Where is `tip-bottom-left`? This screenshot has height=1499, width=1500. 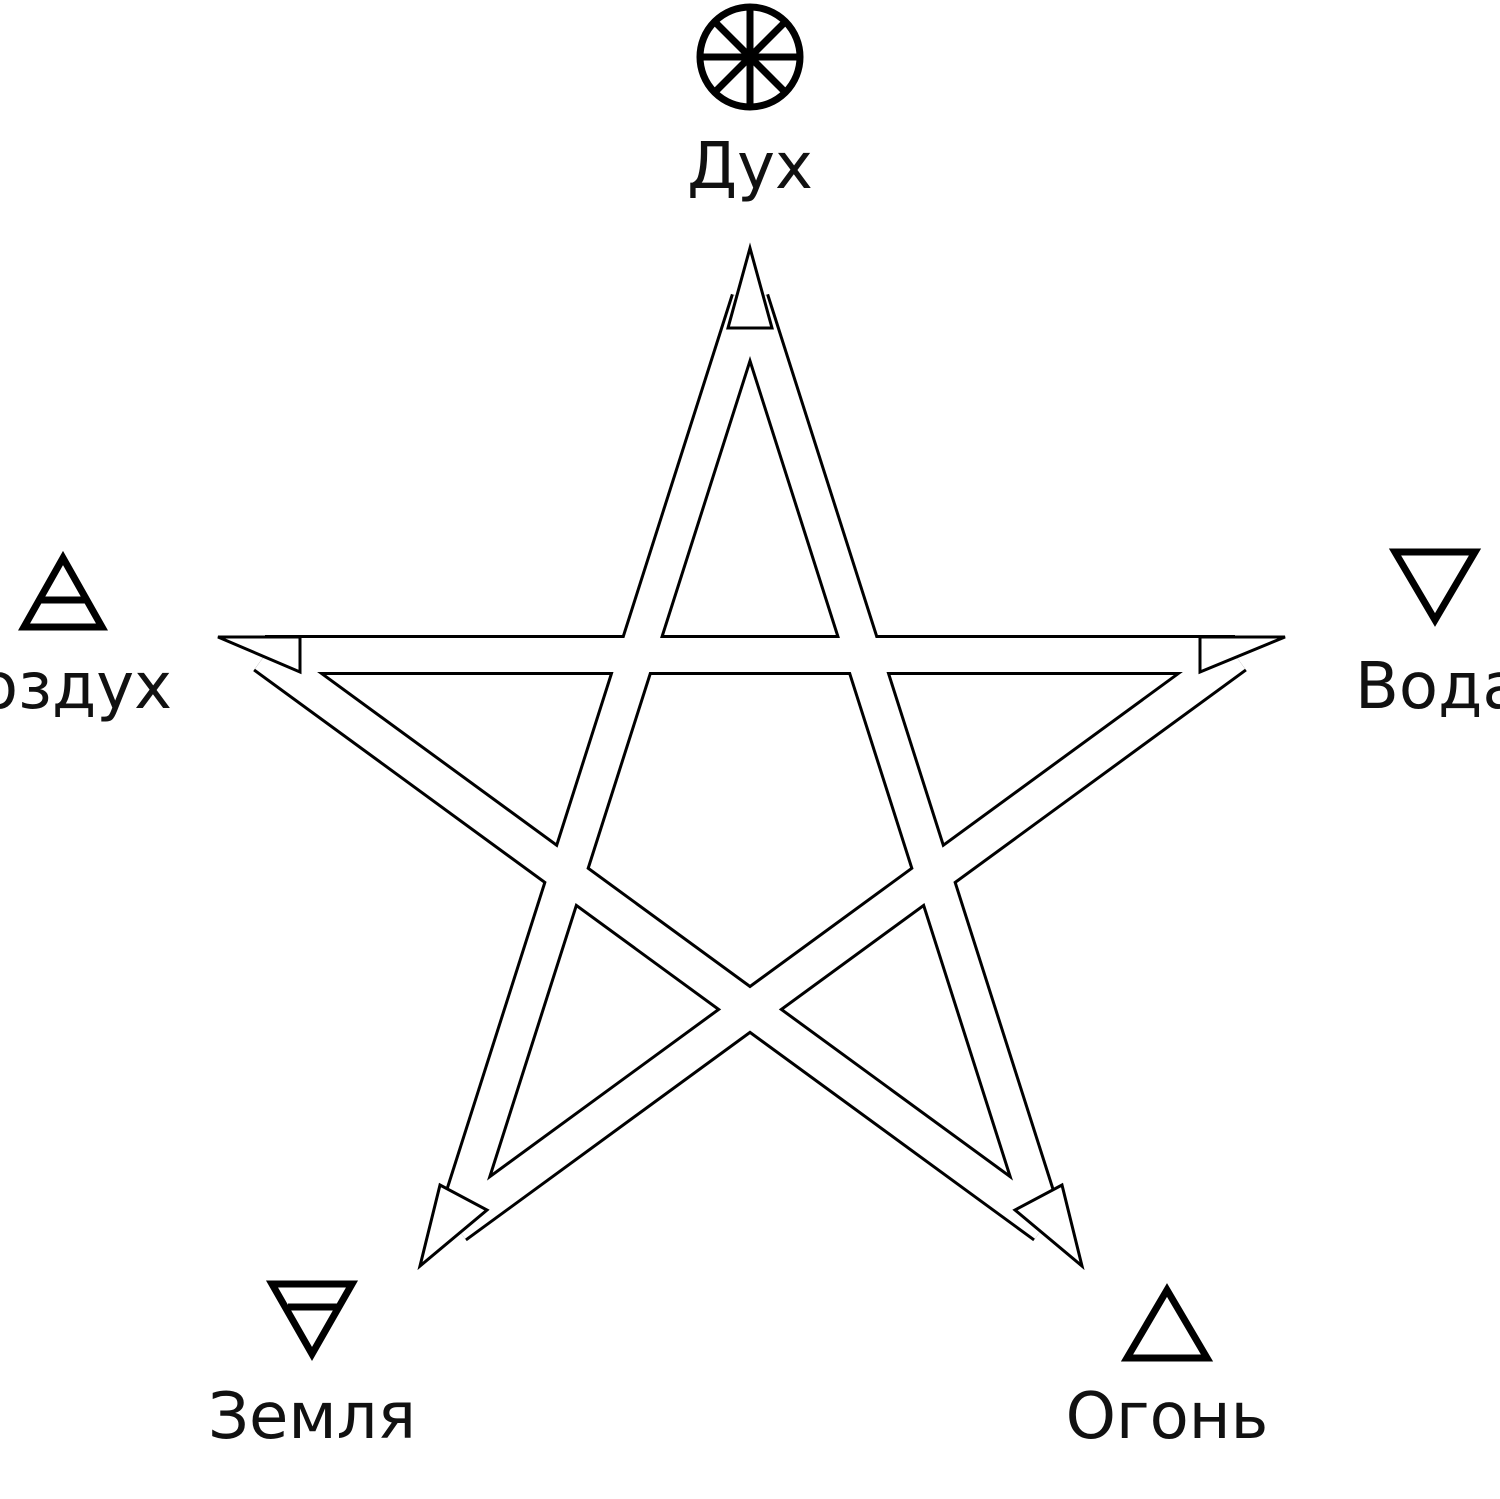 tip-bottom-left is located at coordinates (453, 1226).